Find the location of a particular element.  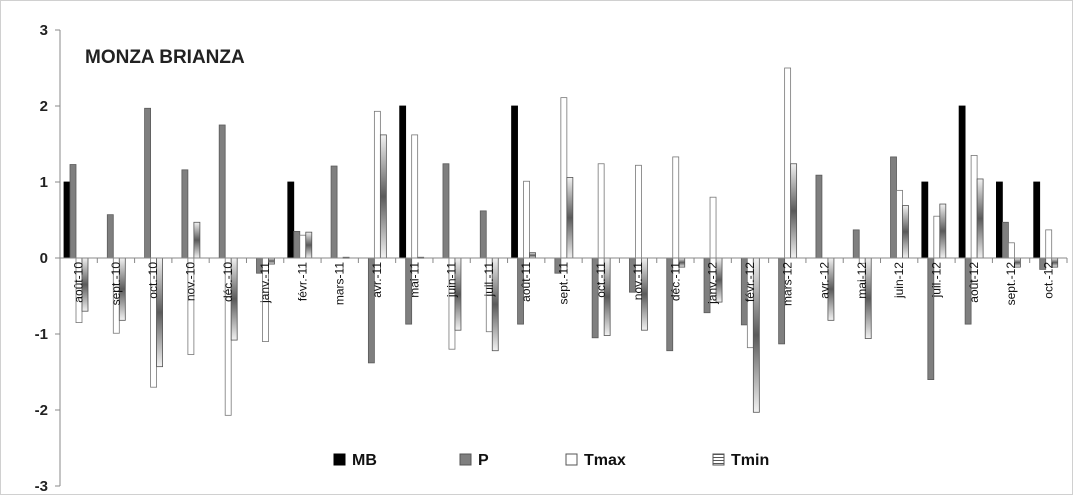

x-tick-label: oct.-12 is located at coordinates (1048, 280).